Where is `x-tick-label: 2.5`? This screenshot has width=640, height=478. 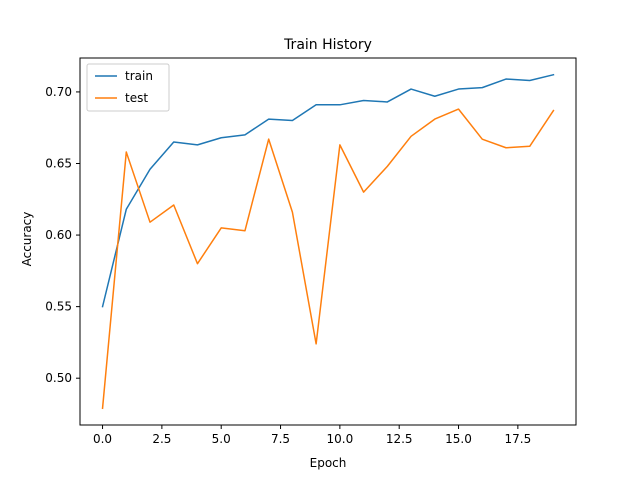 x-tick-label: 2.5 is located at coordinates (161, 439).